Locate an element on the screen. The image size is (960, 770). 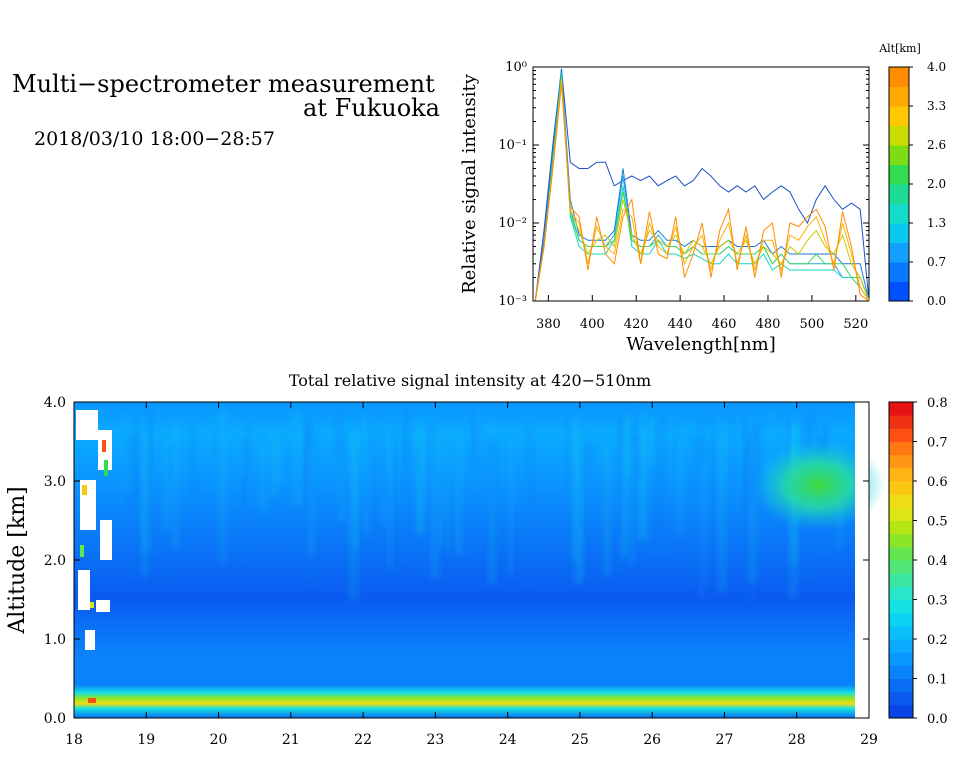
heatmap-y-tick-label-2: 2.0 is located at coordinates (55, 561).